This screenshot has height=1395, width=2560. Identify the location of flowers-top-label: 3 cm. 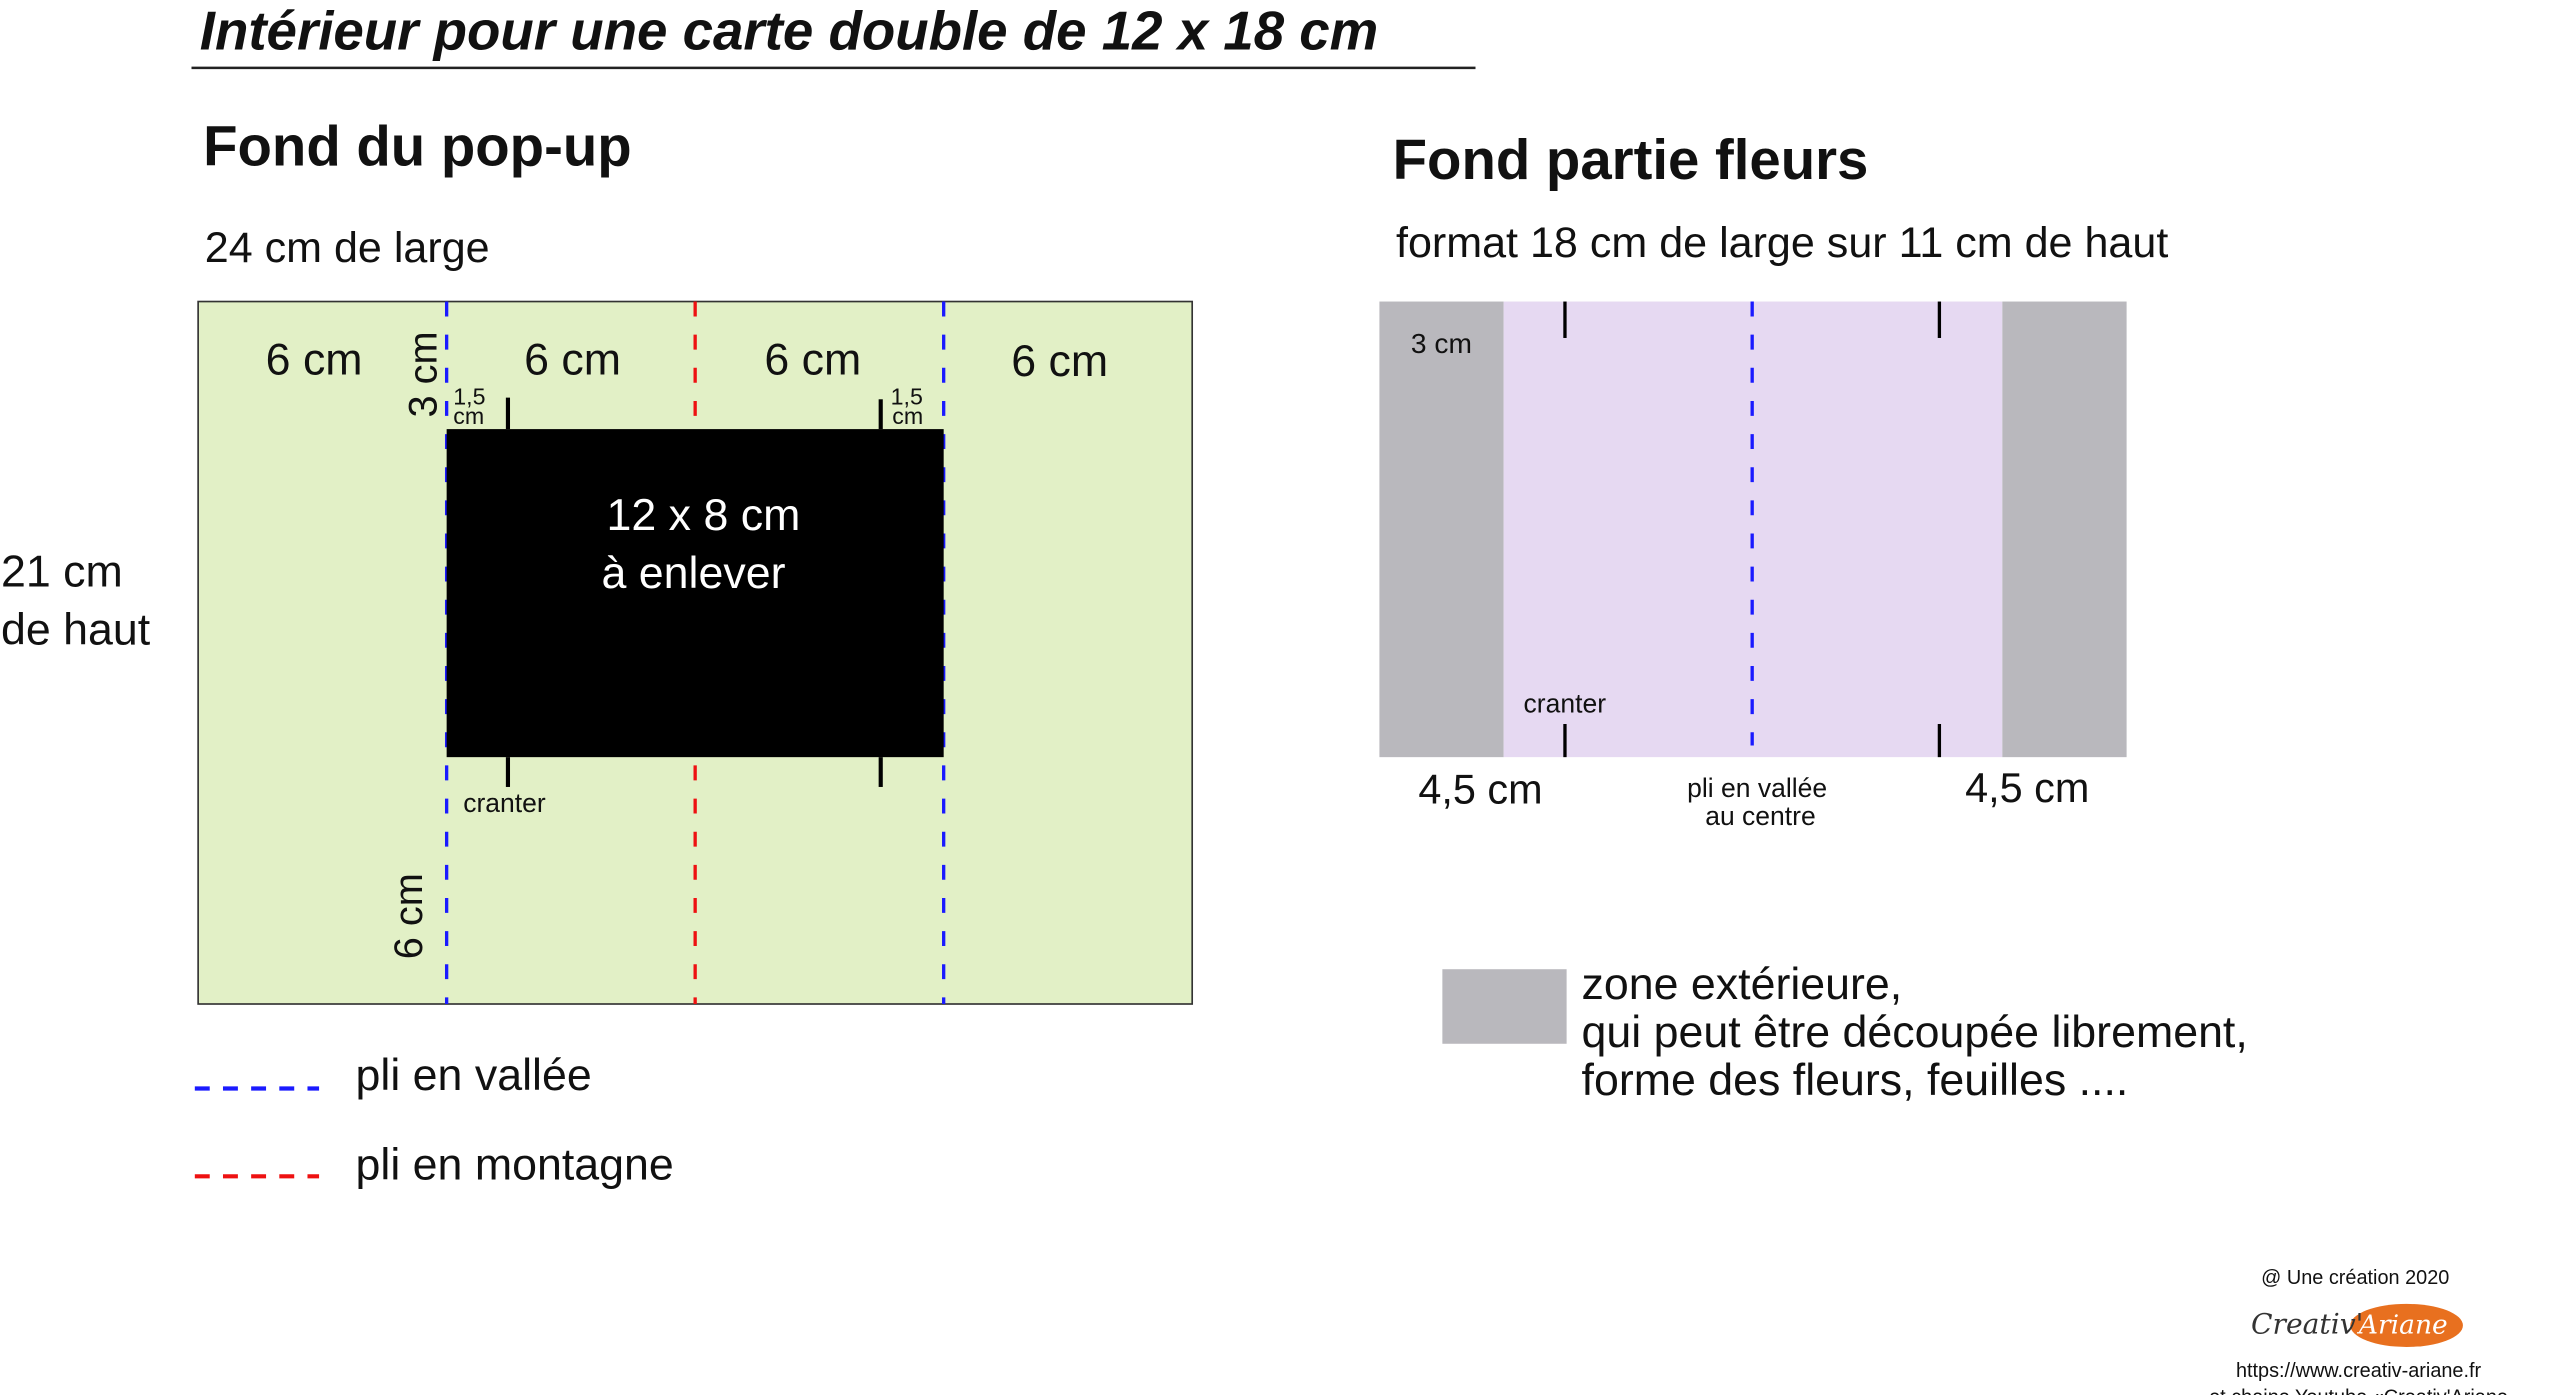
(1441, 343).